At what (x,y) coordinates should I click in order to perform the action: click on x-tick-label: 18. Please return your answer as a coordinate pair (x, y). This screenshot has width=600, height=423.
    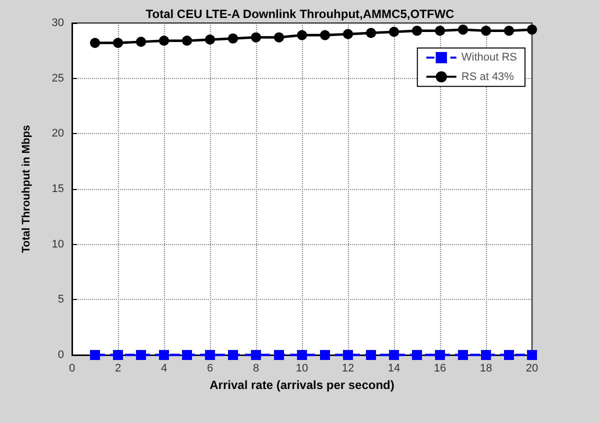
    Looking at the image, I should click on (486, 368).